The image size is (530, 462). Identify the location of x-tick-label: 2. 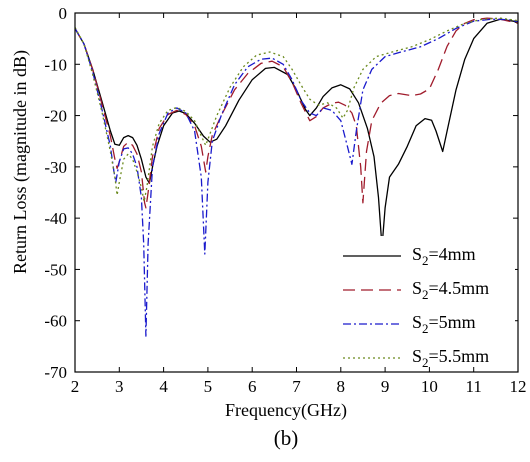
(75, 386).